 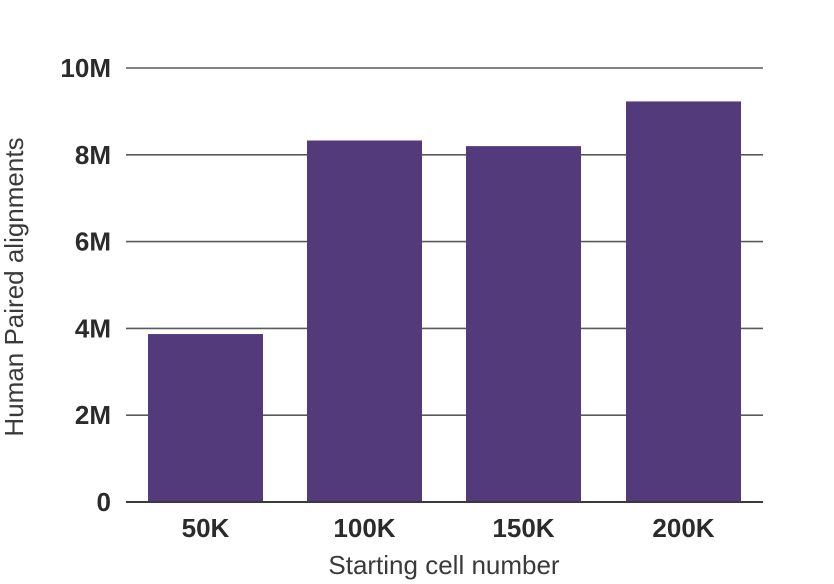 I want to click on bar-100k, so click(x=364, y=321).